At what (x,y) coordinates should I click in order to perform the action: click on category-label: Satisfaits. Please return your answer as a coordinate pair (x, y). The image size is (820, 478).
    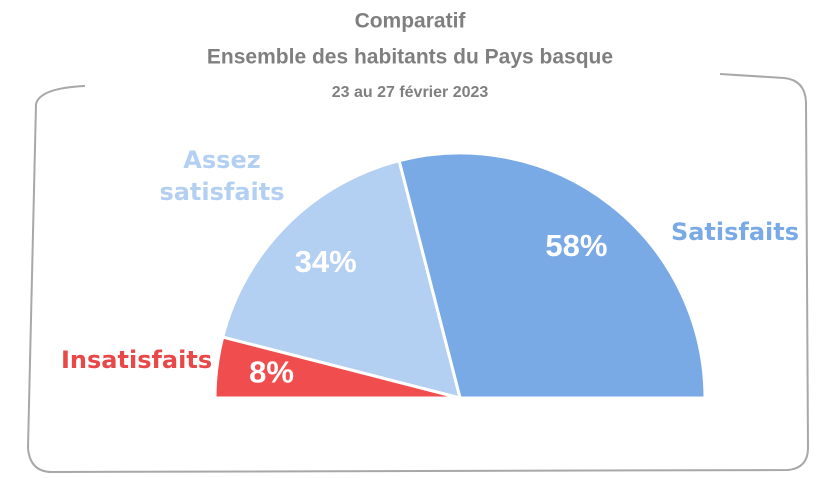
    Looking at the image, I should click on (735, 232).